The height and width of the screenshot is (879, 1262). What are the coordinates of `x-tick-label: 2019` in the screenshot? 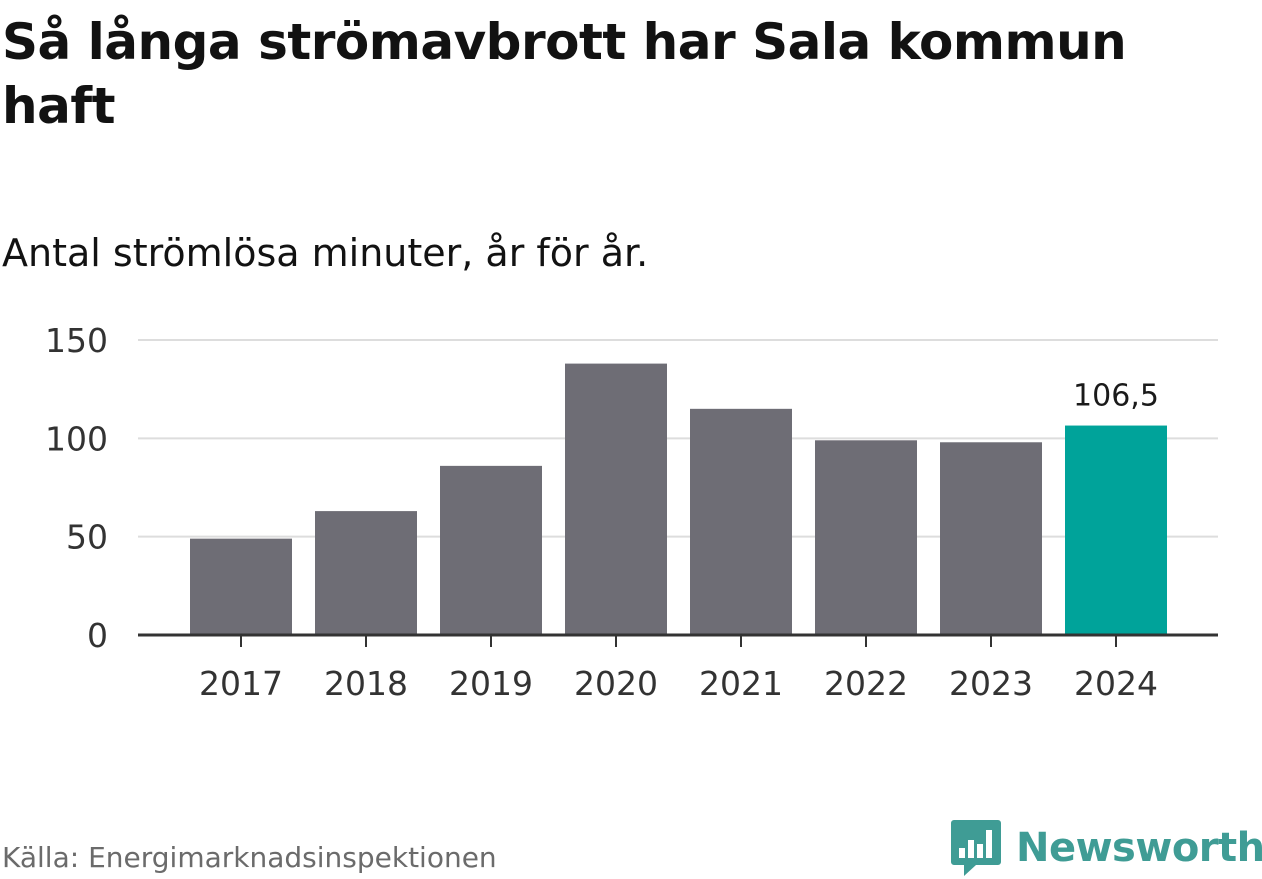 It's located at (491, 683).